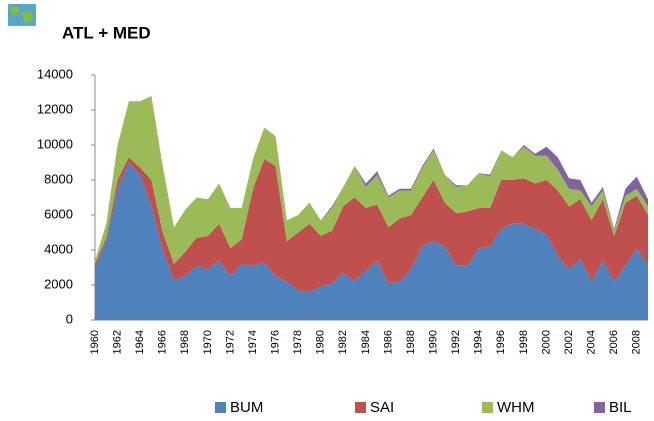  What do you see at coordinates (501, 342) in the screenshot?
I see `x-tick-label: 1996` at bounding box center [501, 342].